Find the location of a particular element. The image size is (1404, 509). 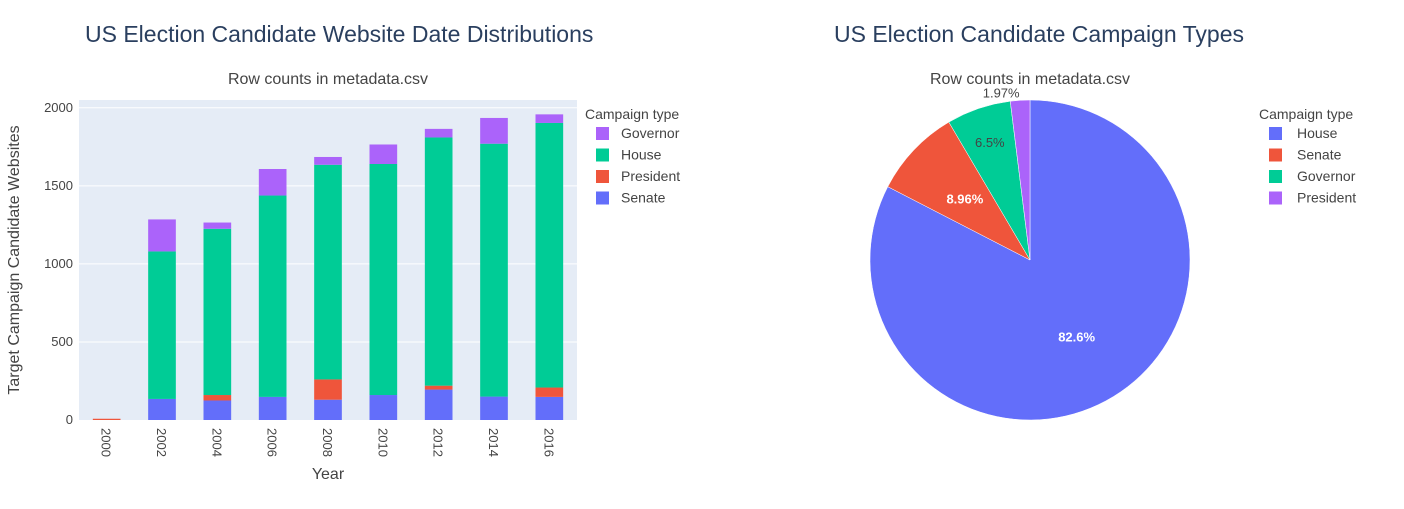

pie-slices is located at coordinates (1030, 260).